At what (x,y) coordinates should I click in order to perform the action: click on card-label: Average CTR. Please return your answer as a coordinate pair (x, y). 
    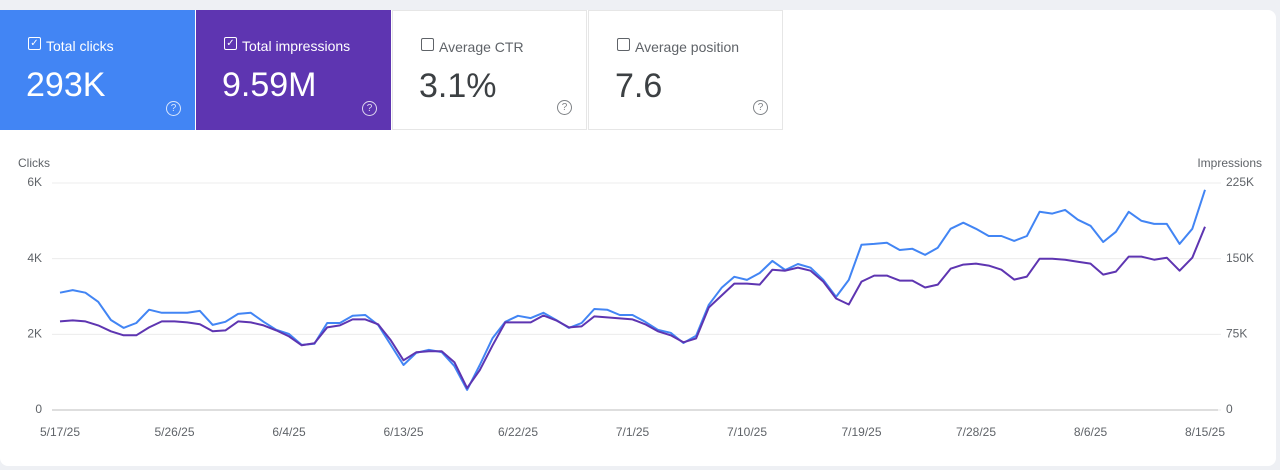
    Looking at the image, I should click on (472, 46).